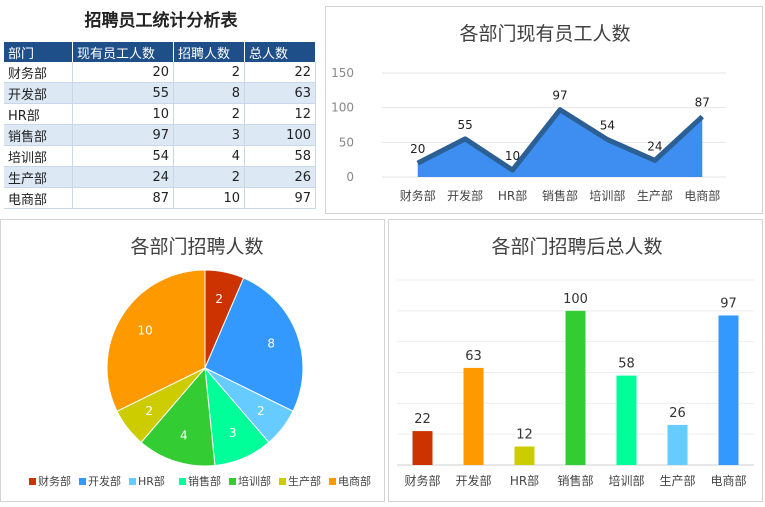 Image resolution: width=765 pixels, height=507 pixels. Describe the element at coordinates (209, 198) in the screenshot. I see `cell-hired: 10` at that location.